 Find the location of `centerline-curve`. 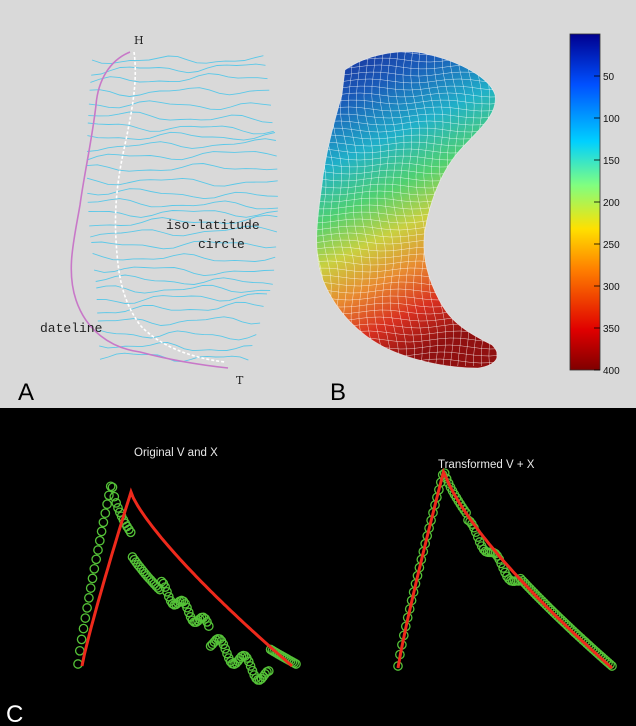

centerline-curve is located at coordinates (170, 207).